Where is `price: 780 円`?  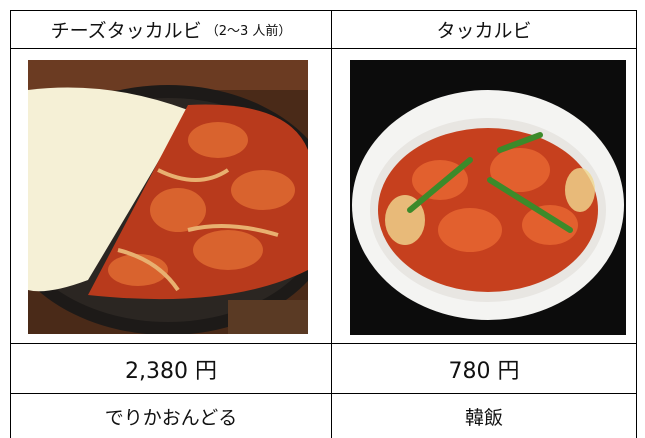
price: 780 円 is located at coordinates (484, 371).